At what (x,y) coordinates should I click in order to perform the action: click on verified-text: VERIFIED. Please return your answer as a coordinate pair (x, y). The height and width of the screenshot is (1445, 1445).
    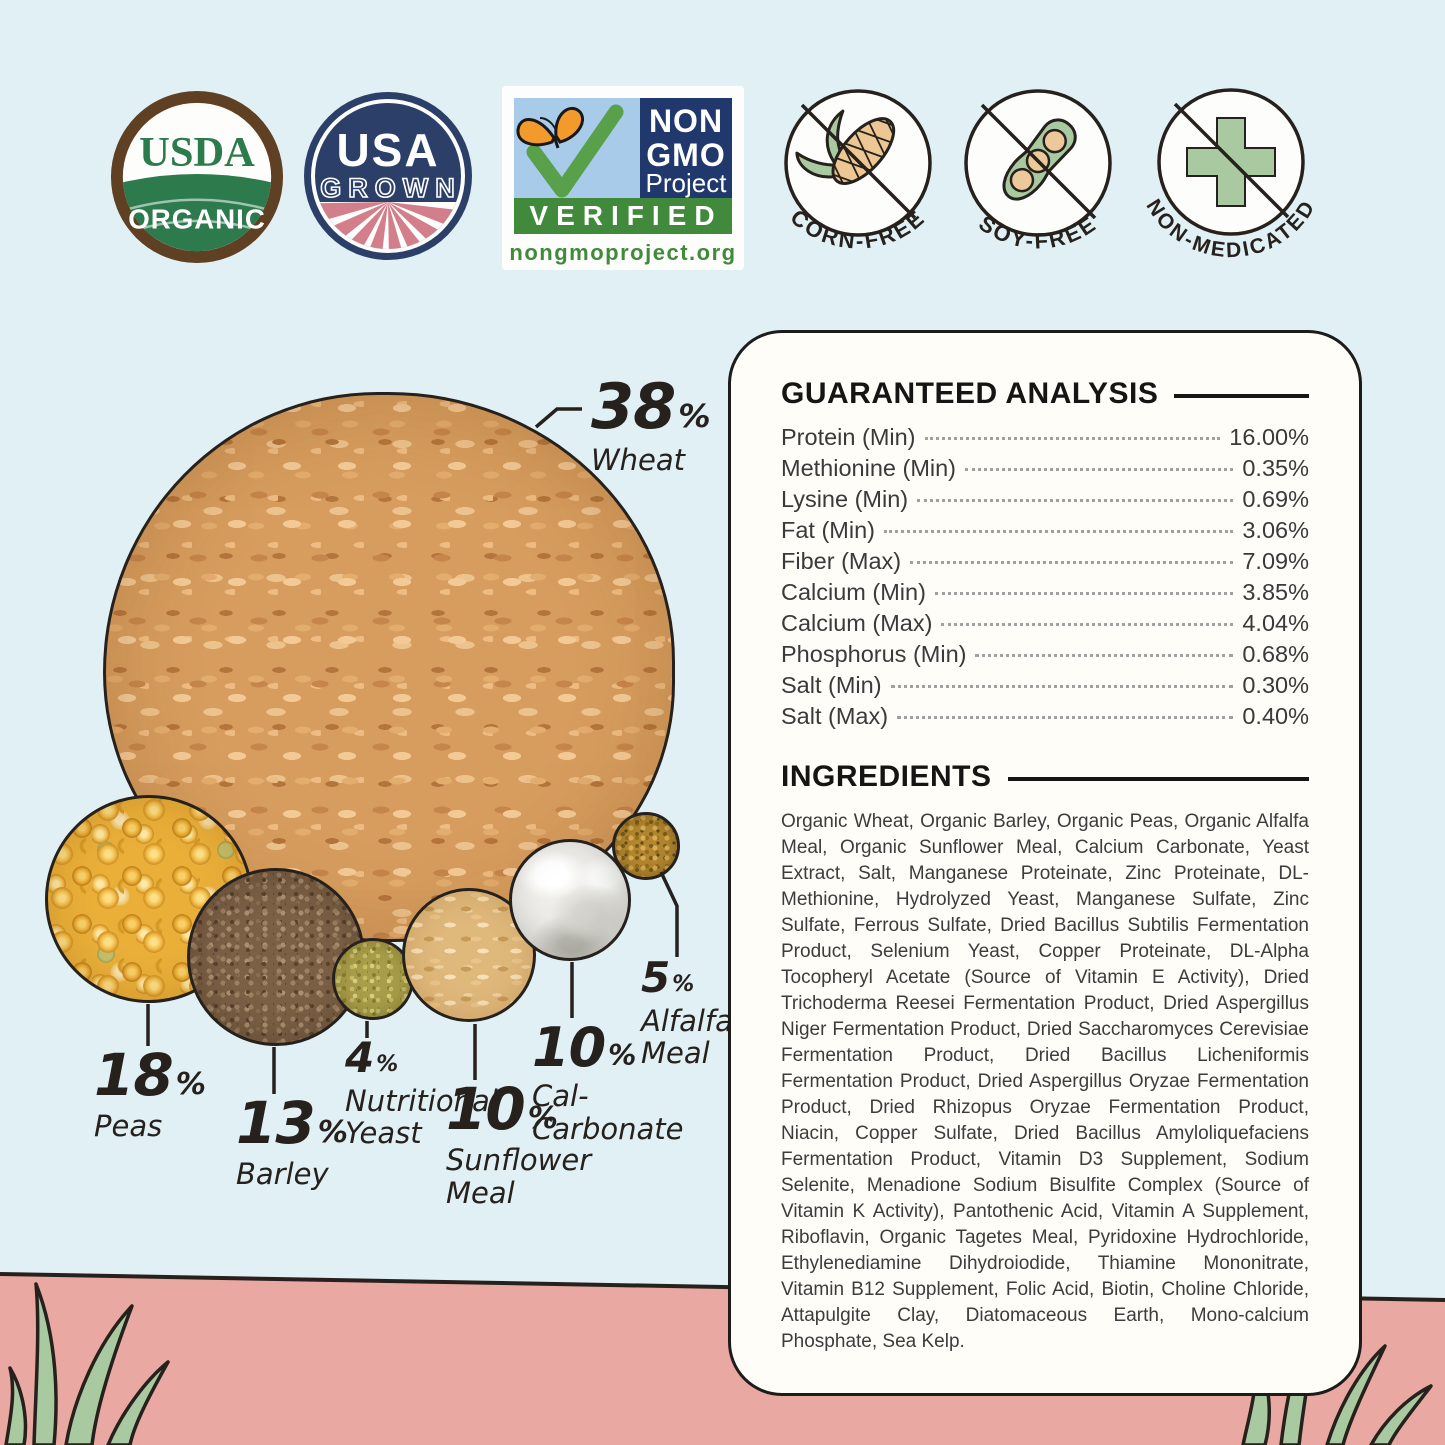
    Looking at the image, I should click on (625, 215).